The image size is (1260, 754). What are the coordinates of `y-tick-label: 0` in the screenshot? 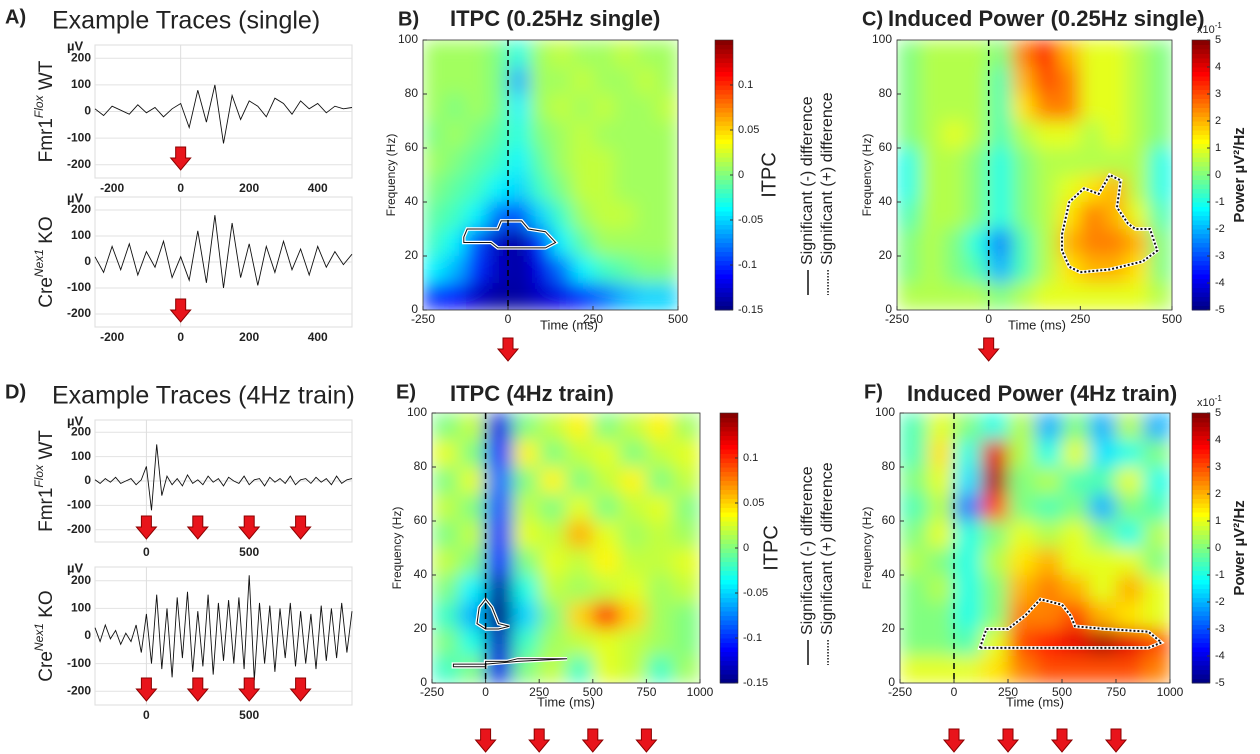 It's located at (87, 261).